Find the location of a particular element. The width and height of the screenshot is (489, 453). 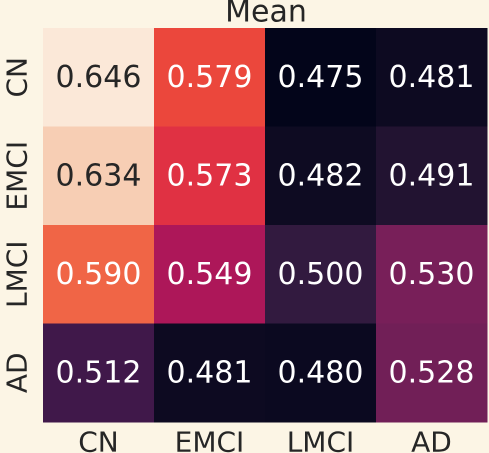

heatmap-cell-cn-ad is located at coordinates (432, 77).